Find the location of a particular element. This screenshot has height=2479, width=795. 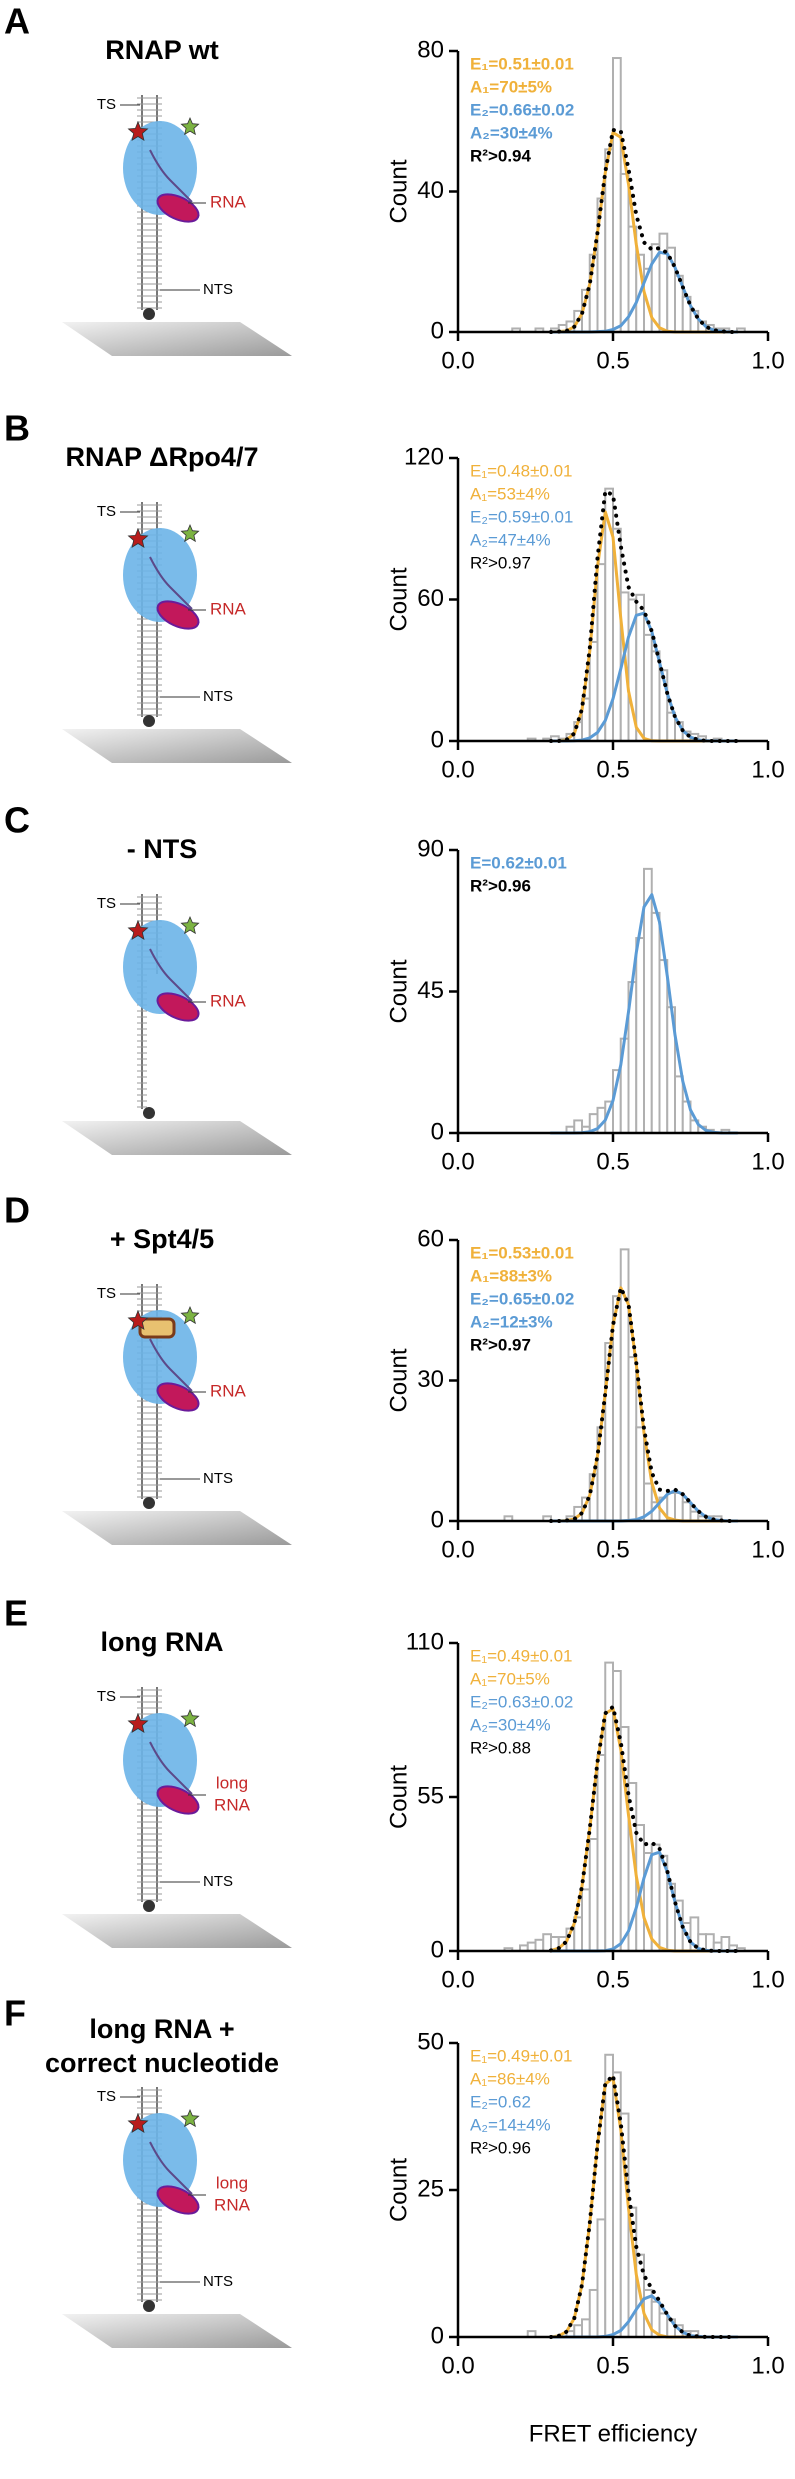

panel-title: - NTS is located at coordinates (162, 849).